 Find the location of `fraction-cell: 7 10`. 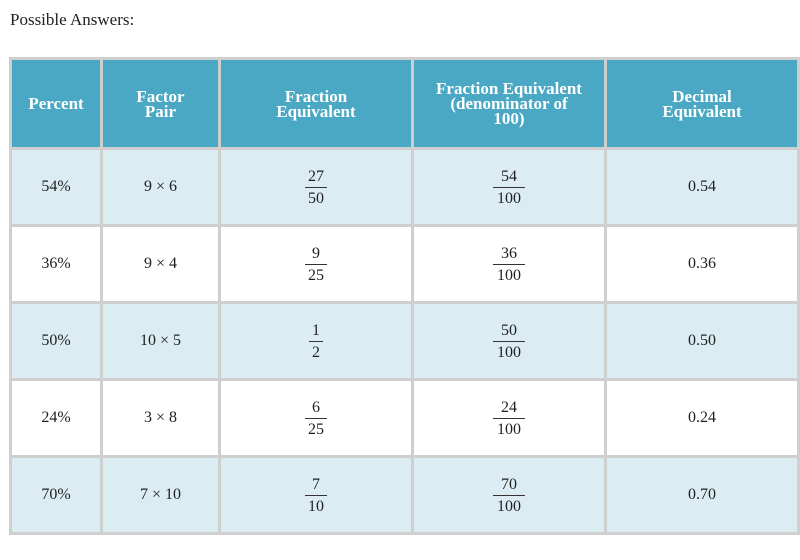

fraction-cell: 7 10 is located at coordinates (316, 495).